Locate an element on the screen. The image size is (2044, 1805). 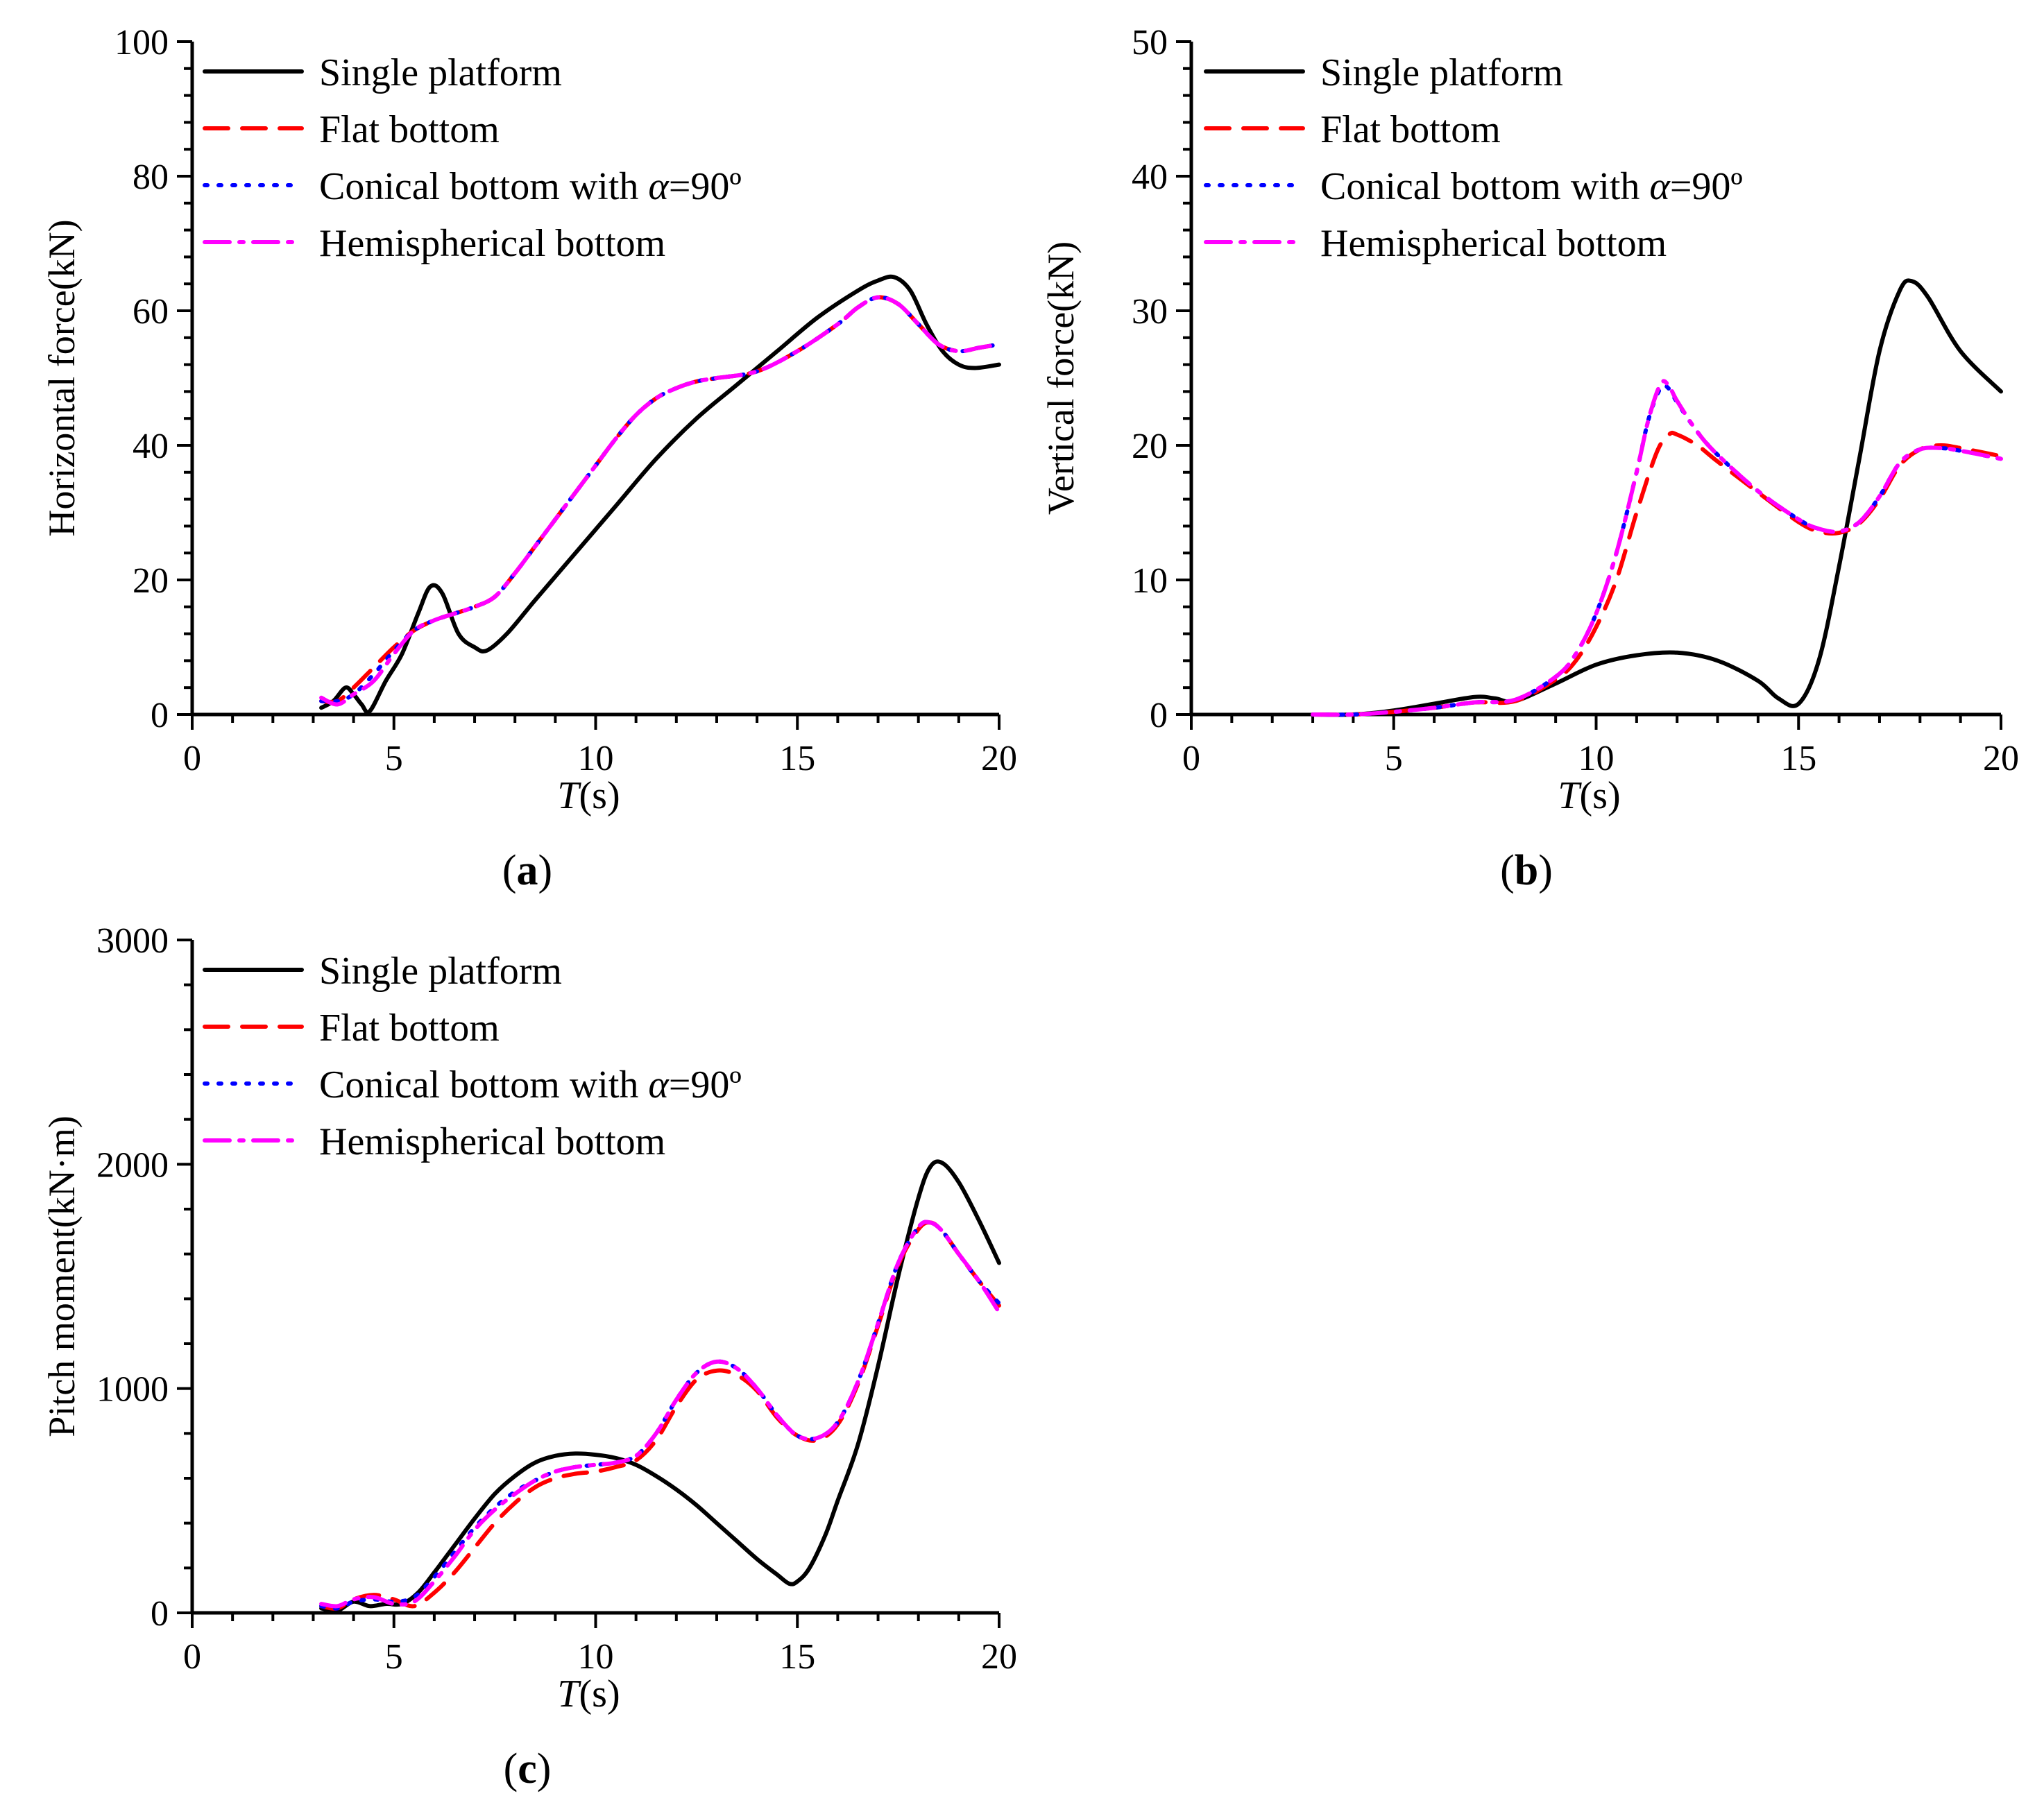
y-axis-title: Horizontal force(kN) is located at coordinates (62, 377).